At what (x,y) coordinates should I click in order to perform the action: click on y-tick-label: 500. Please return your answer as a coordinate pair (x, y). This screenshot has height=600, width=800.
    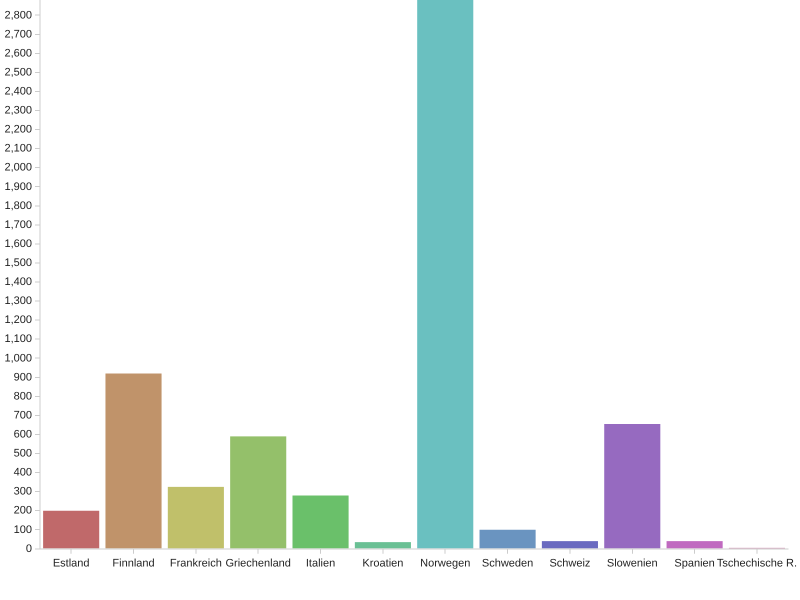
    Looking at the image, I should click on (23, 454).